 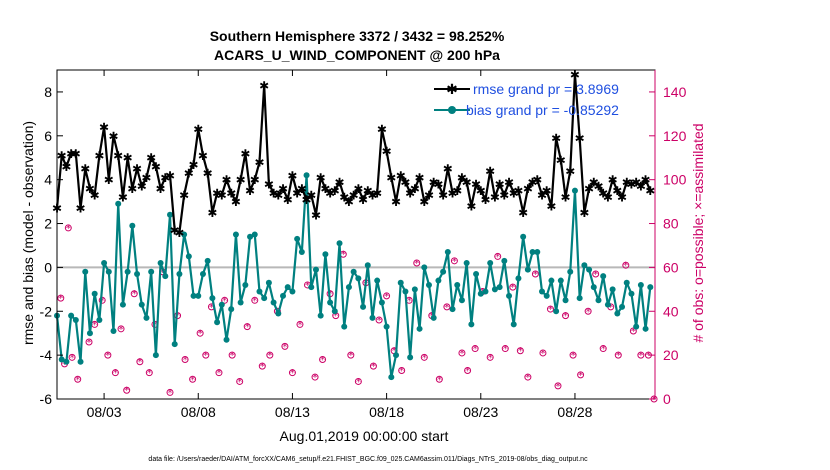 I want to click on y-tick-label: 6, so click(x=48, y=136).